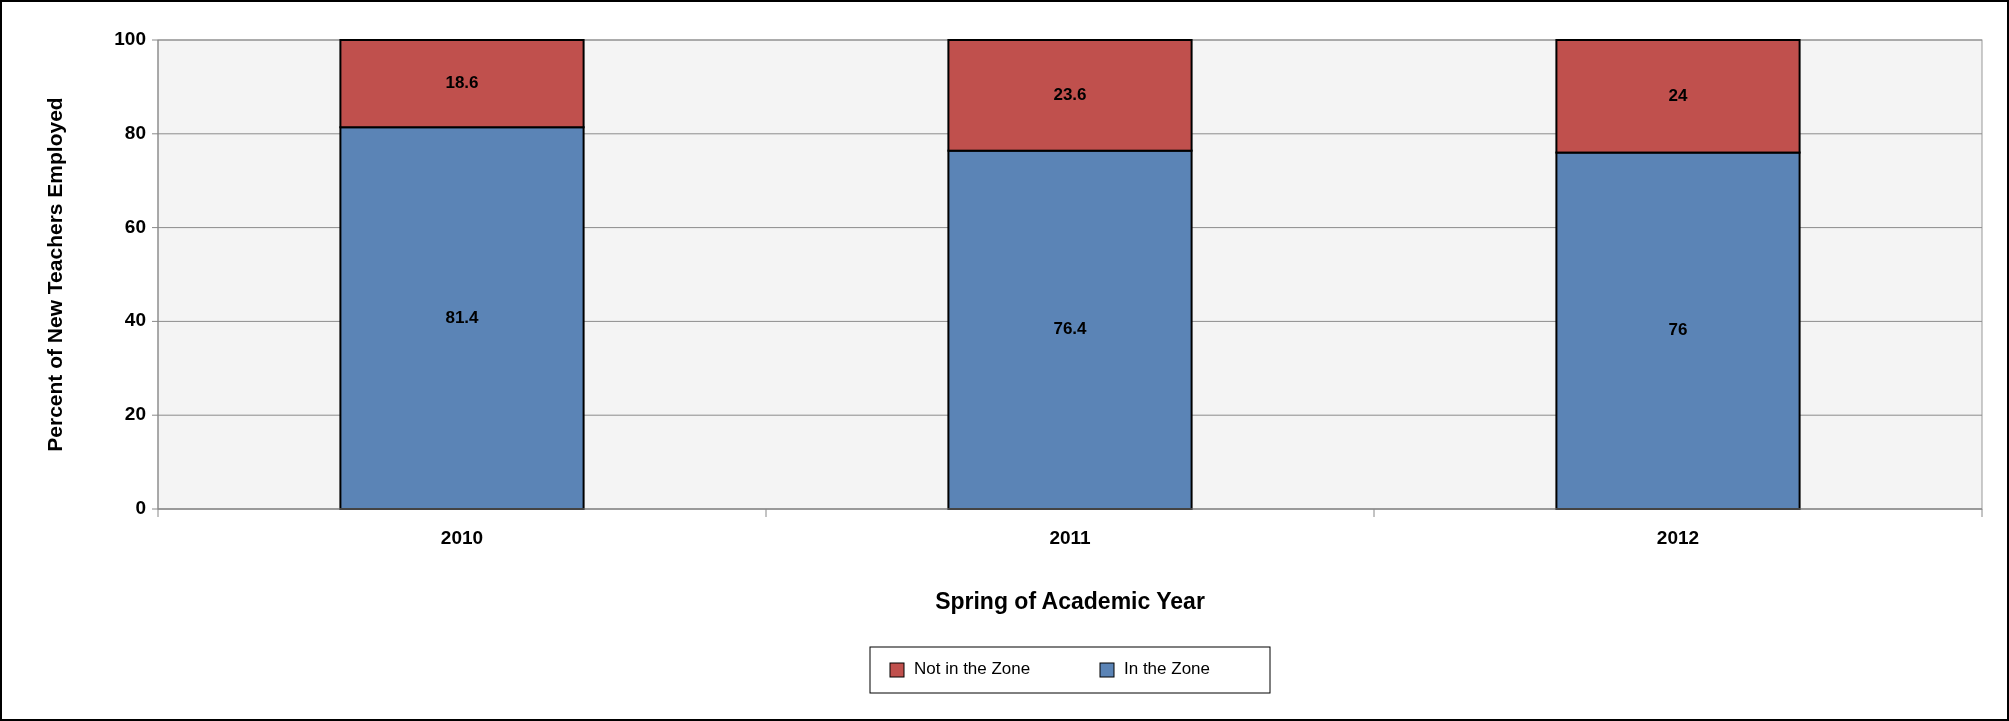  What do you see at coordinates (54, 274) in the screenshot?
I see `y-axis-title: Percent of New Teachers Employed` at bounding box center [54, 274].